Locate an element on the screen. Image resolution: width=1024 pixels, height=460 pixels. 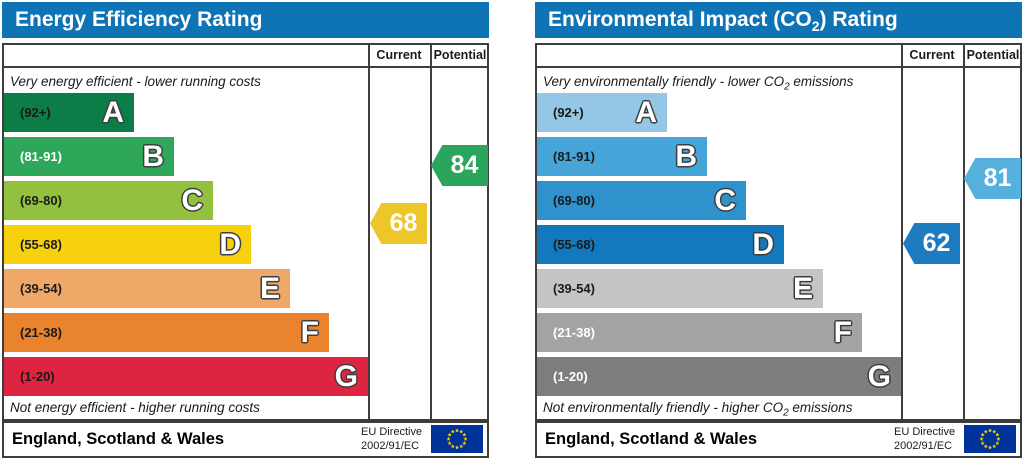
potential-rating-arrow: 81 is located at coordinates (992, 178).